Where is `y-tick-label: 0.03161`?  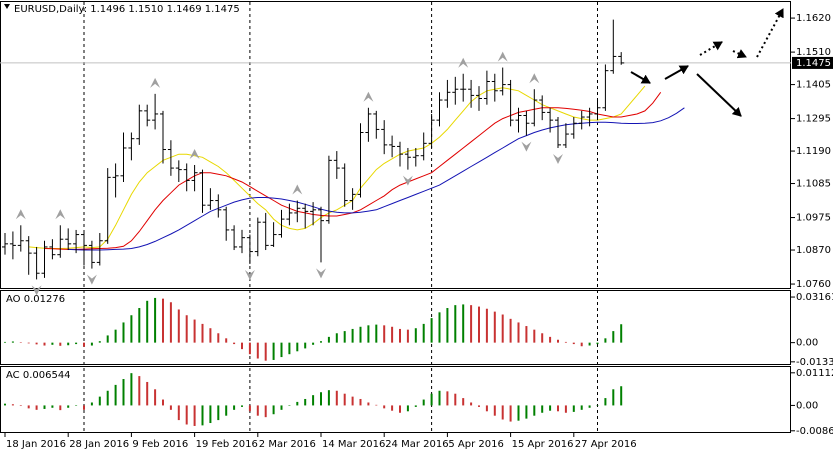 y-tick-label: 0.03161 is located at coordinates (814, 297).